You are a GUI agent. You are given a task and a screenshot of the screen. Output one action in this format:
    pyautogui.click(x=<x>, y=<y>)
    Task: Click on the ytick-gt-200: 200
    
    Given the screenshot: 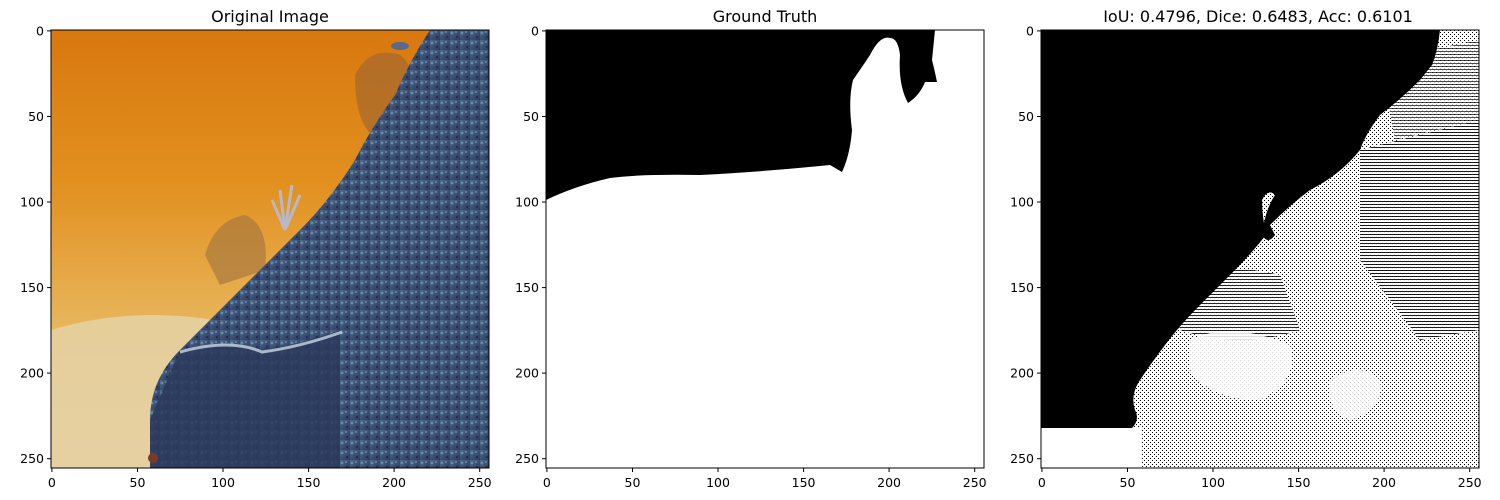 What is the action you would take?
    pyautogui.click(x=530, y=373)
    